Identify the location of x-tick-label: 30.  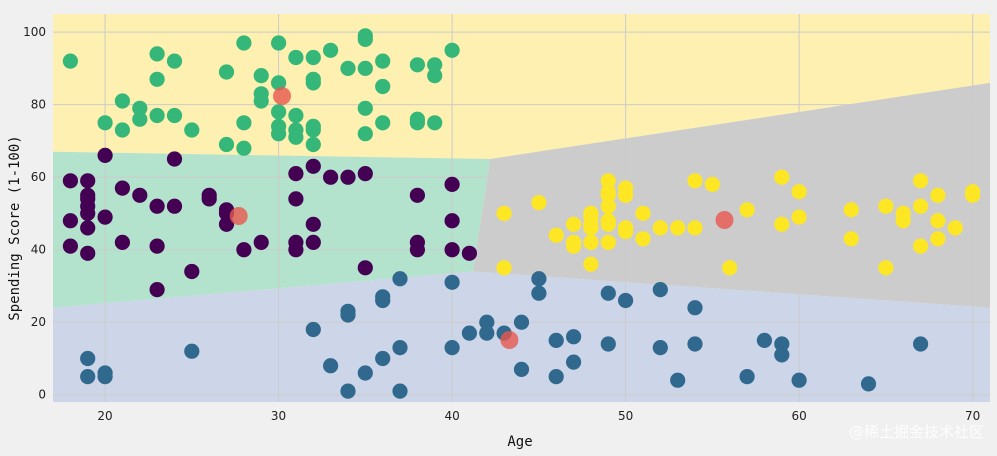
(278, 416).